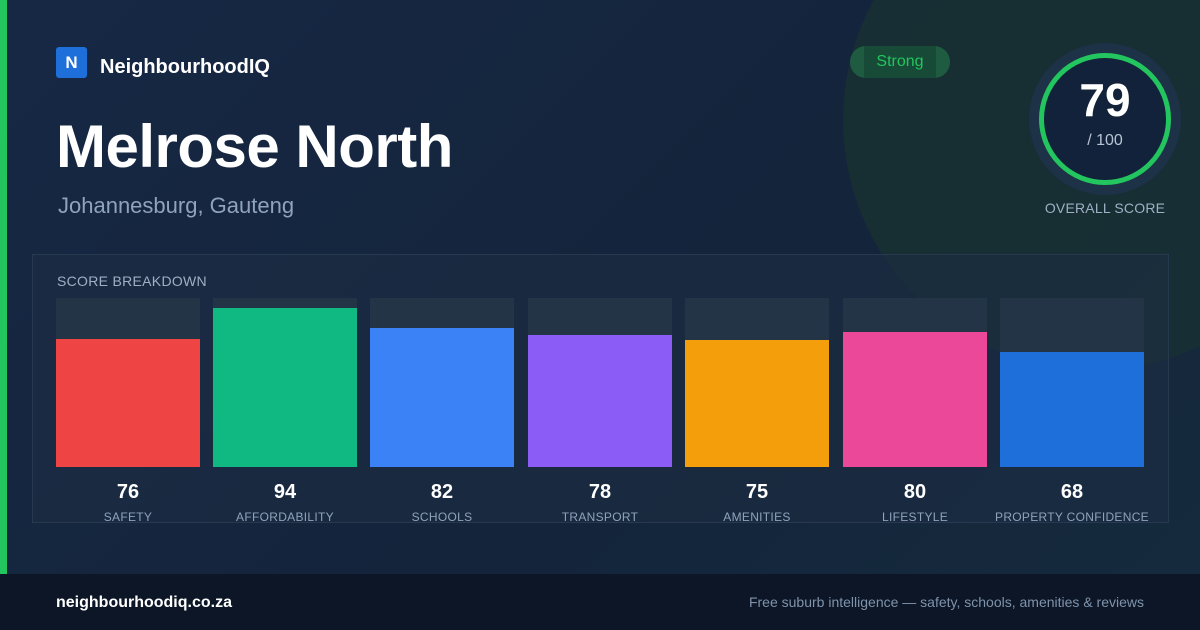 This screenshot has height=630, width=1200. Describe the element at coordinates (254, 146) in the screenshot. I see `suburb-title: Melrose North` at that location.